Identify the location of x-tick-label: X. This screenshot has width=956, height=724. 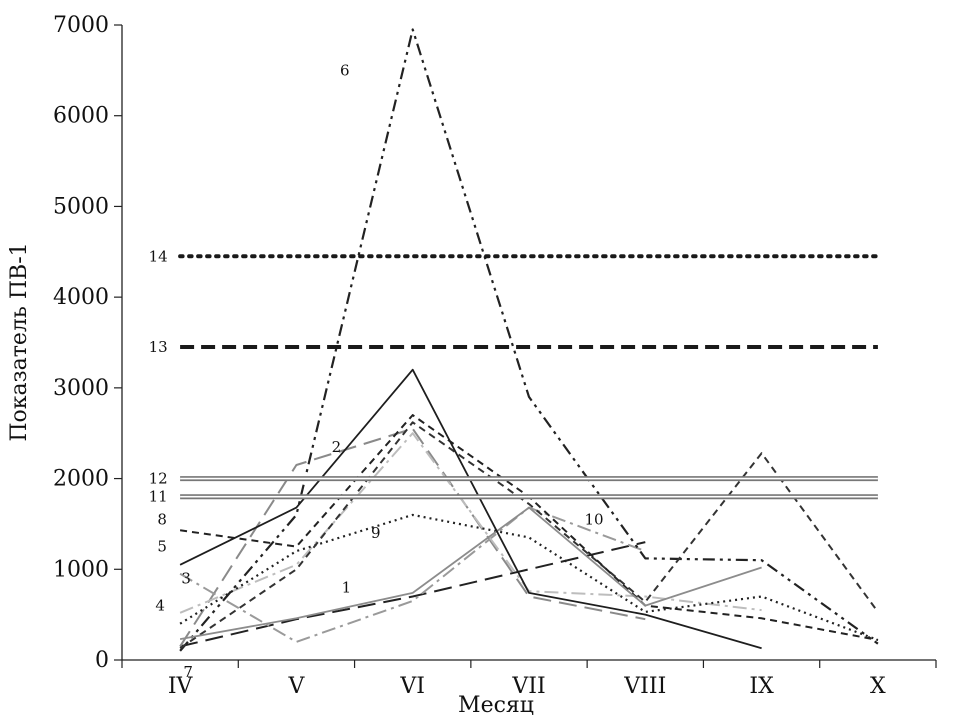
(878, 686).